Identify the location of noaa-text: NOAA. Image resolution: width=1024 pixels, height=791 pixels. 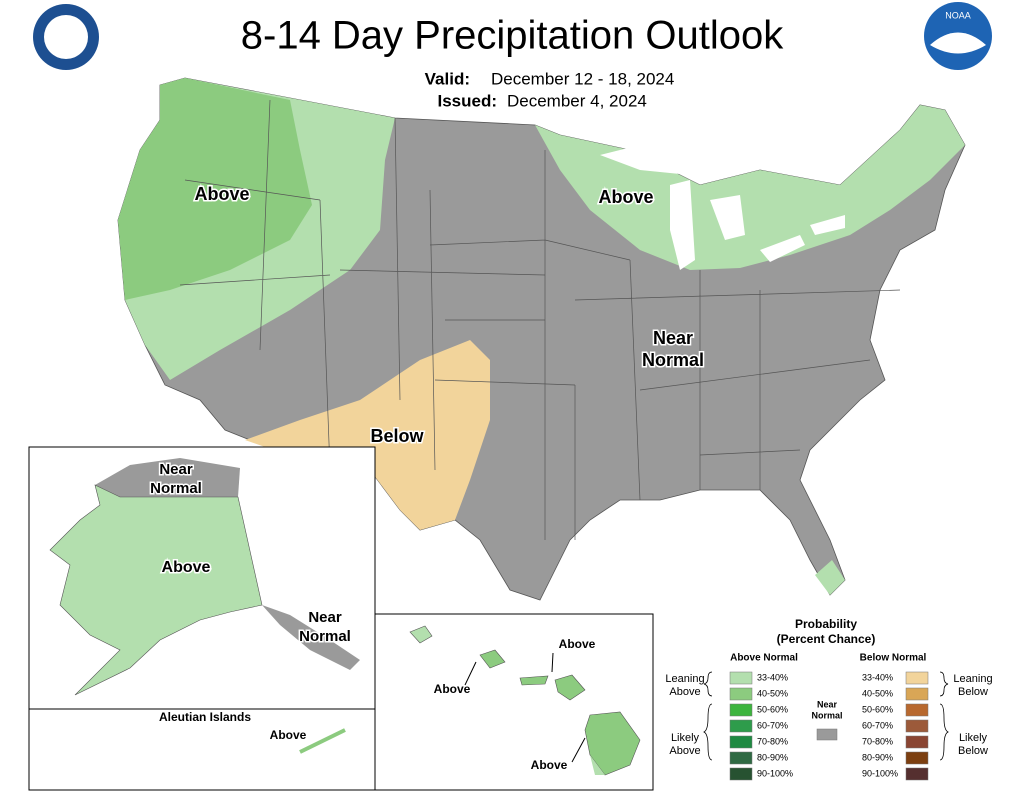
(958, 15).